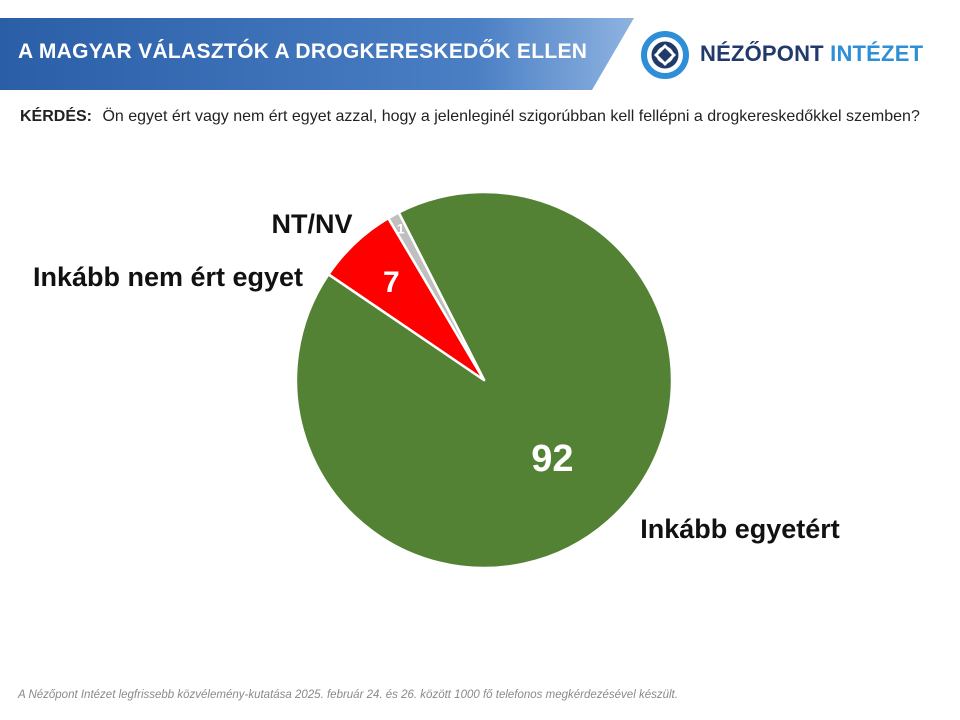  I want to click on banner-background, so click(317, 54).